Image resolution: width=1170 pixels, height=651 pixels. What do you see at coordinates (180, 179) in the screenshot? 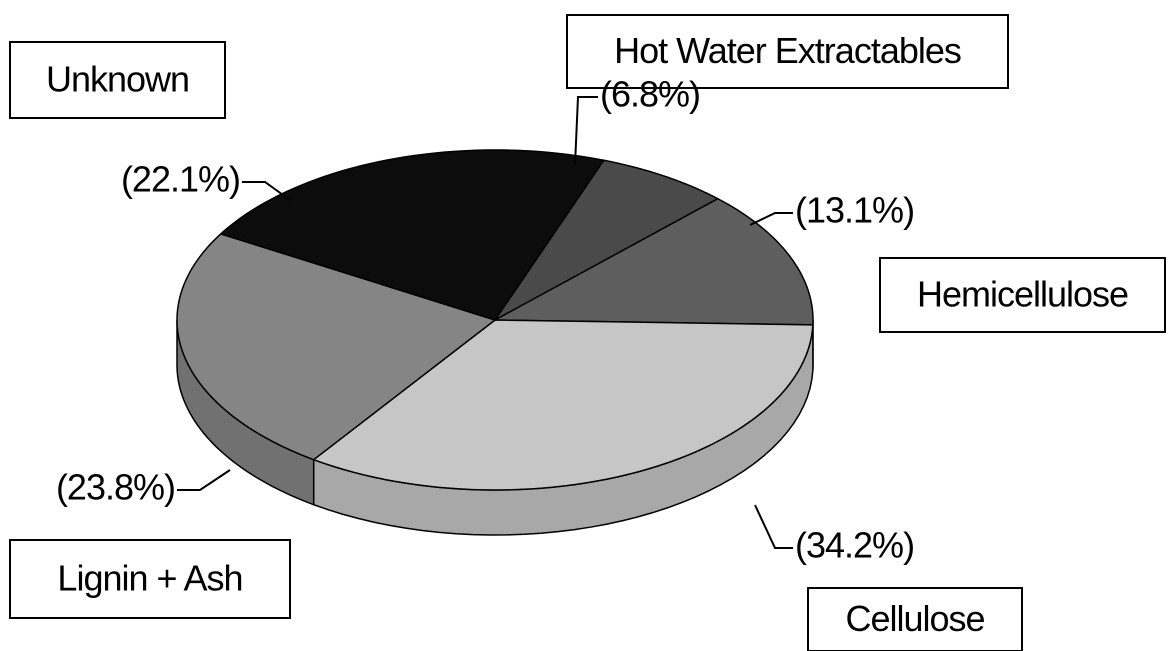
I see `value-label: (22.1%)` at bounding box center [180, 179].